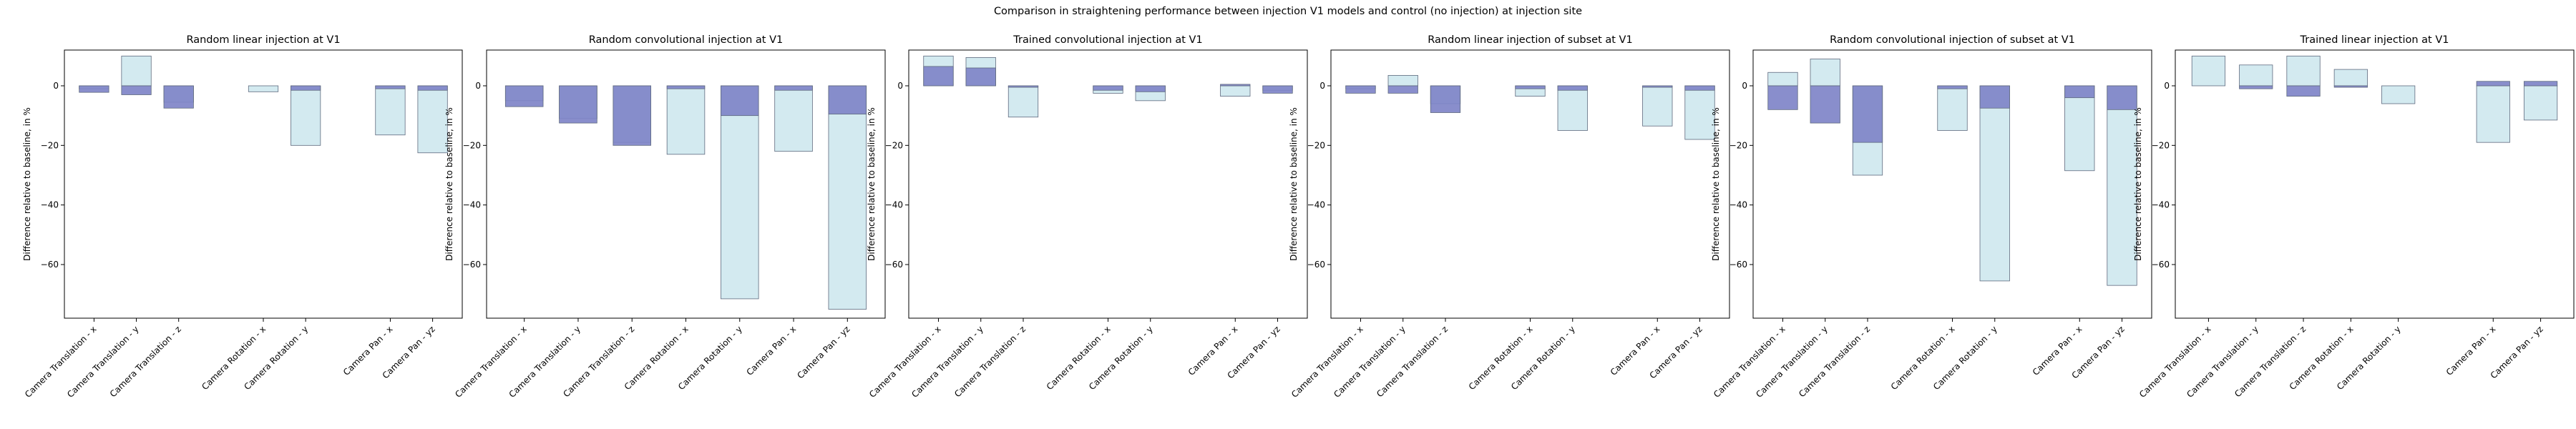  I want to click on chart-title: Random linear injection of subset at V1, so click(1530, 40).